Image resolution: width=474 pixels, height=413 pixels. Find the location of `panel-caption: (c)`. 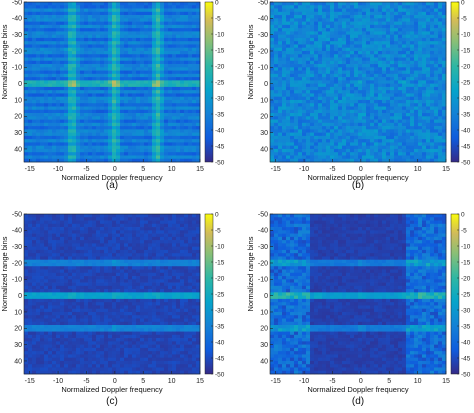

panel-caption: (c) is located at coordinates (112, 401).